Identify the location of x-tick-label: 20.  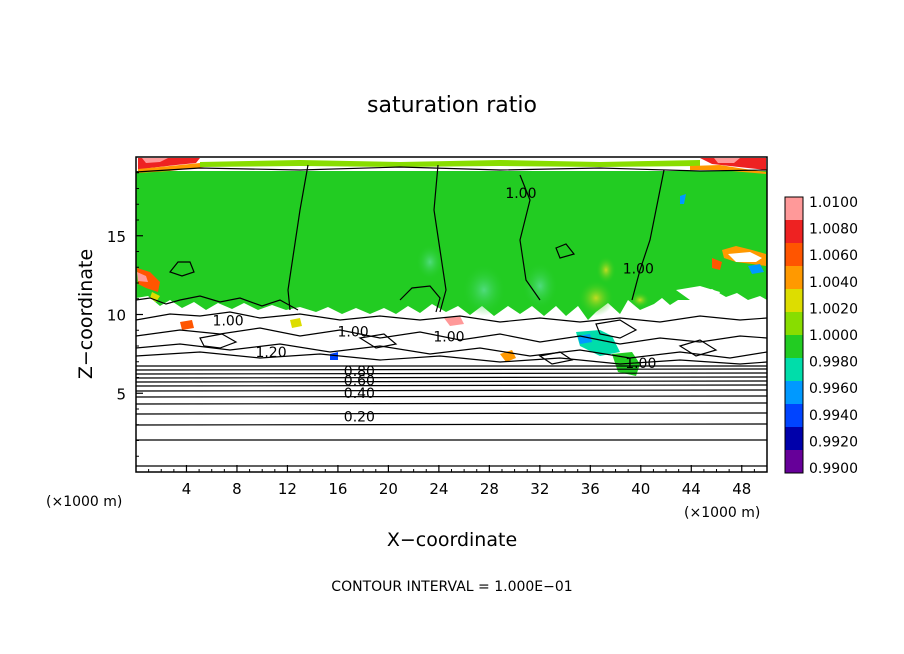
(388, 489).